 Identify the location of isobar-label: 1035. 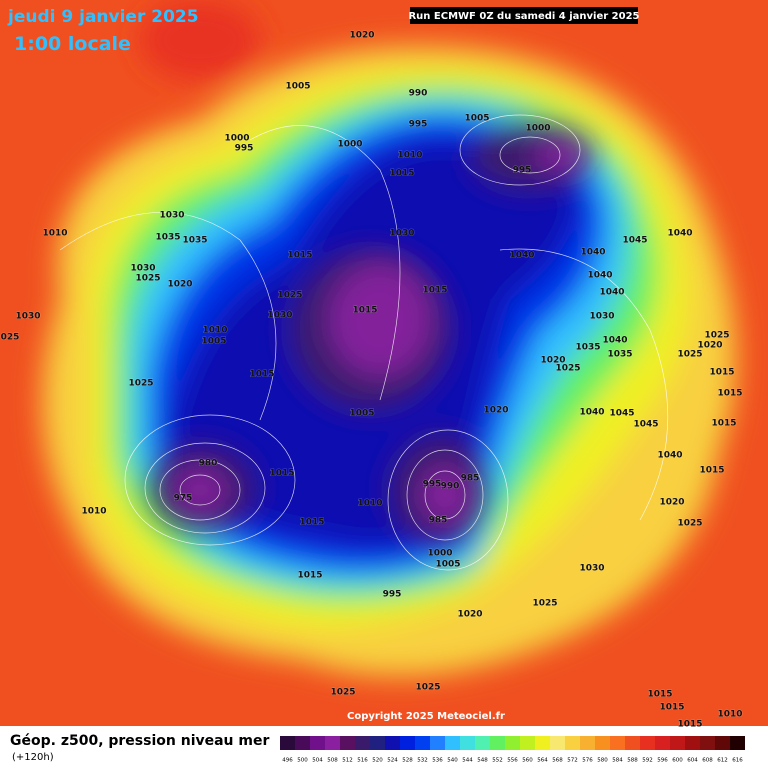
(167, 238).